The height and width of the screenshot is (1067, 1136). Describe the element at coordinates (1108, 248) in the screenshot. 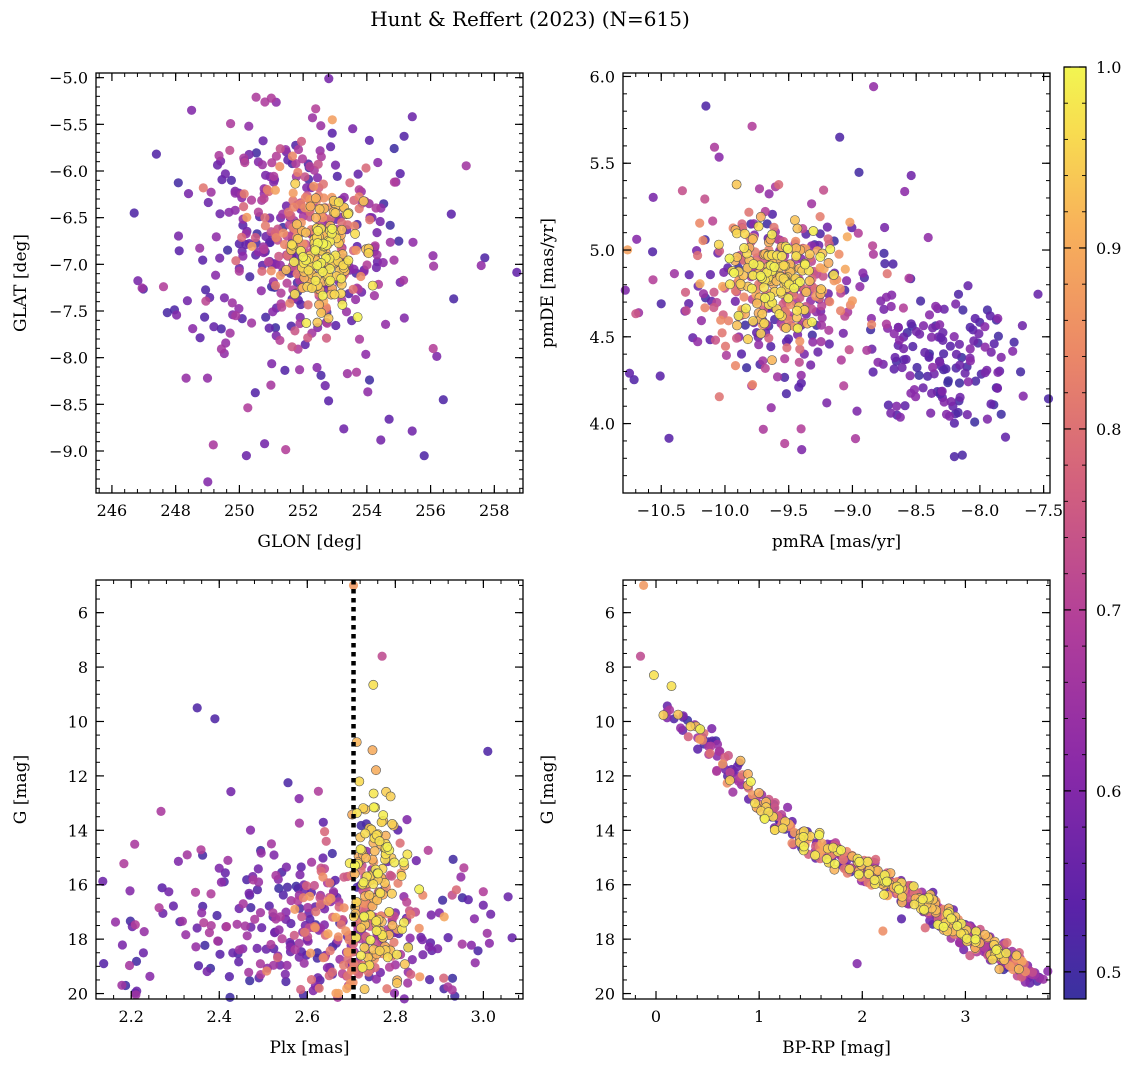

I see `colorbar-tick-label: 0.9` at that location.